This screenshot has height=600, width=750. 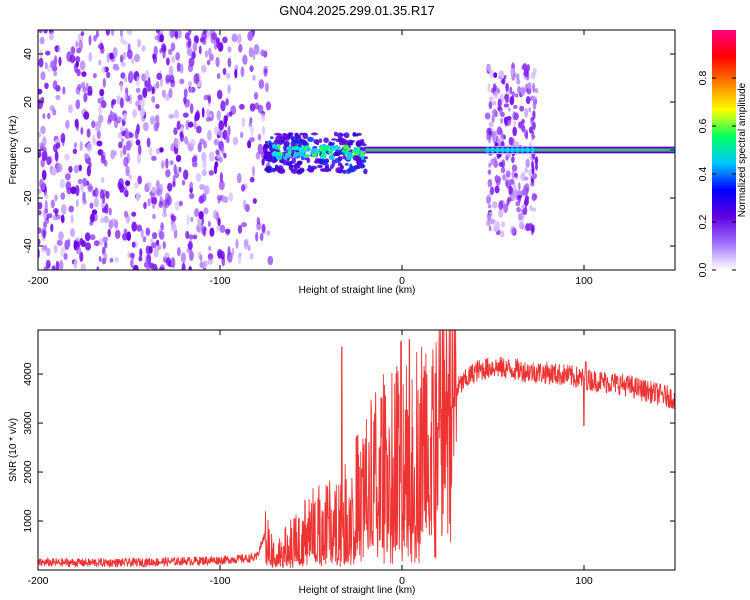 What do you see at coordinates (276, 147) in the screenshot?
I see `onset-peak` at bounding box center [276, 147].